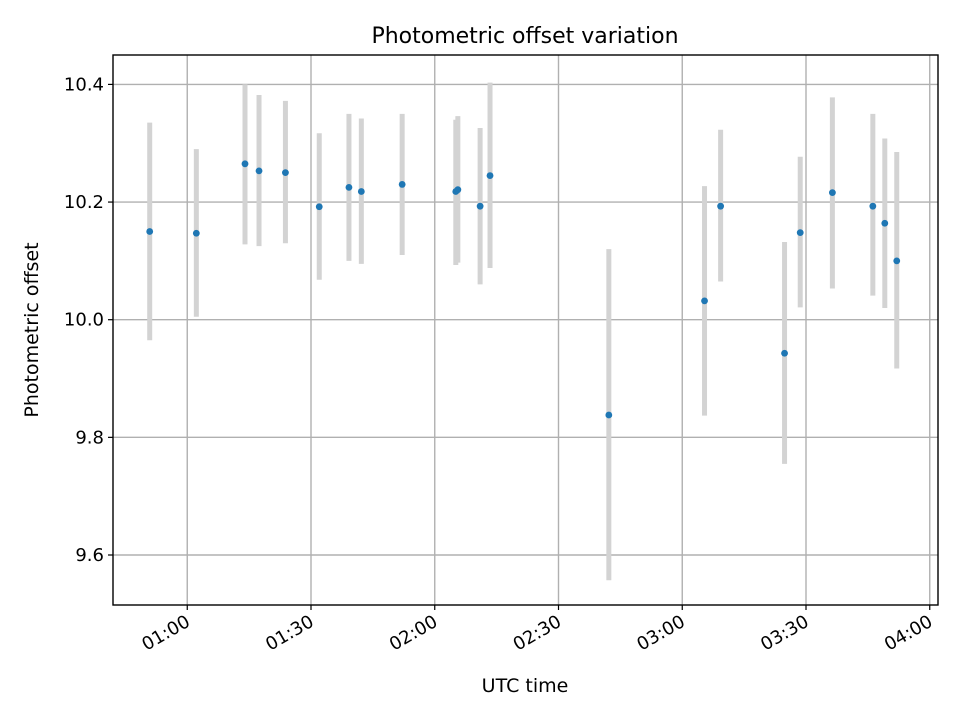  Describe the element at coordinates (84, 84) in the screenshot. I see `y-tick-label: 10.4` at that location.